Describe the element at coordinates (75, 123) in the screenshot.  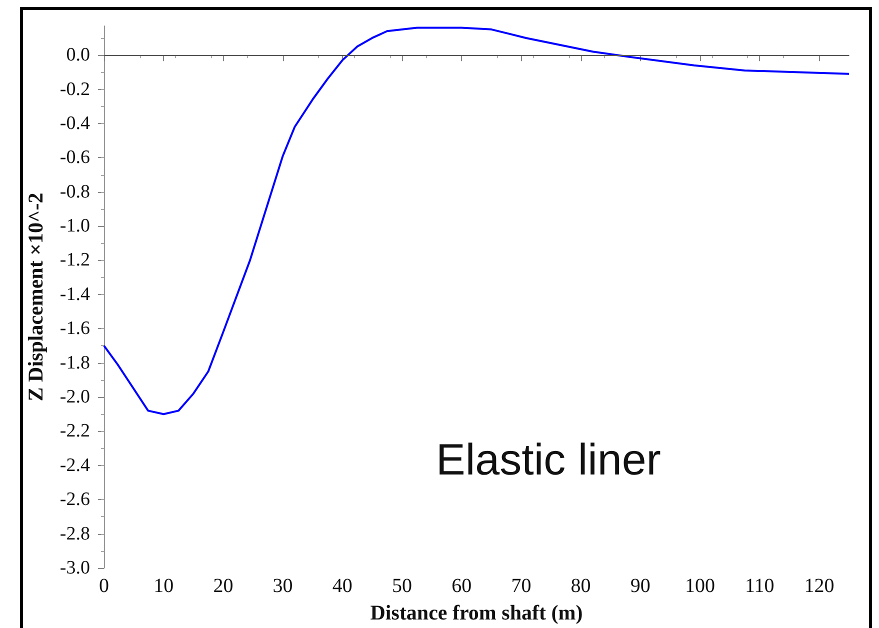
I see `y-tick-label: -0.4` at that location.